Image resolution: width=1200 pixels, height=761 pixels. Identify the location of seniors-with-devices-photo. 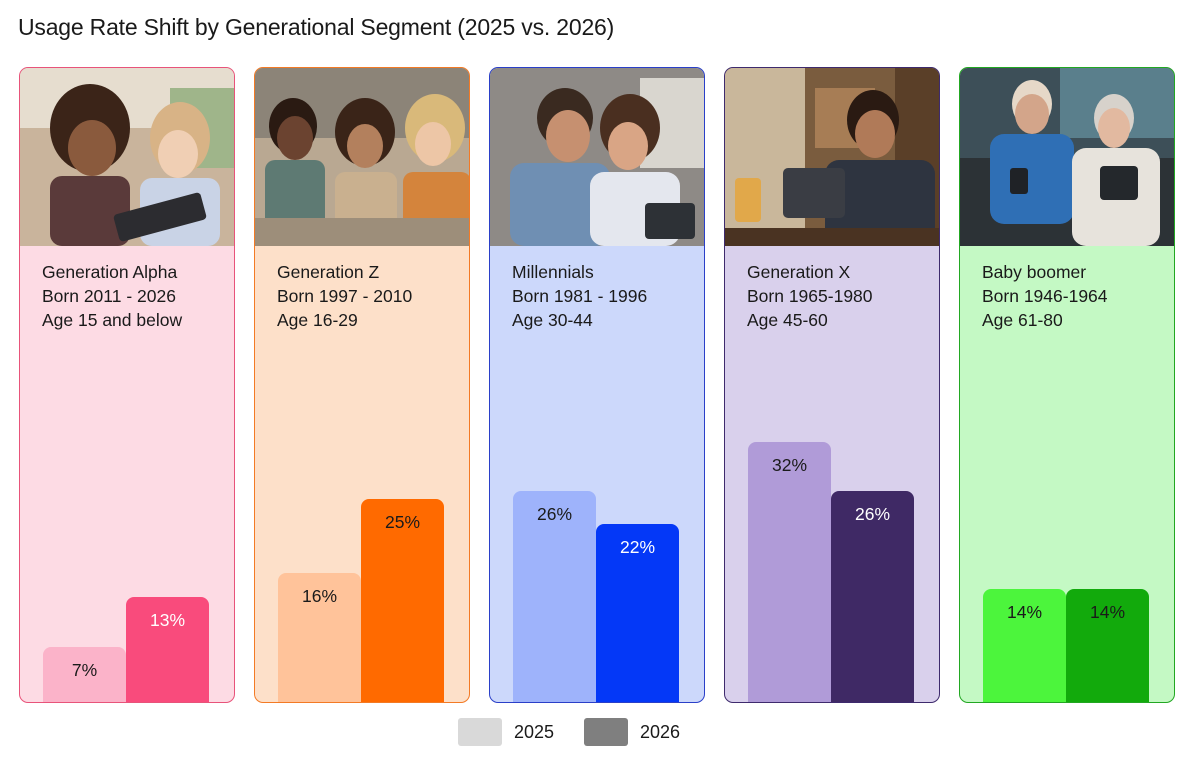
(1067, 157).